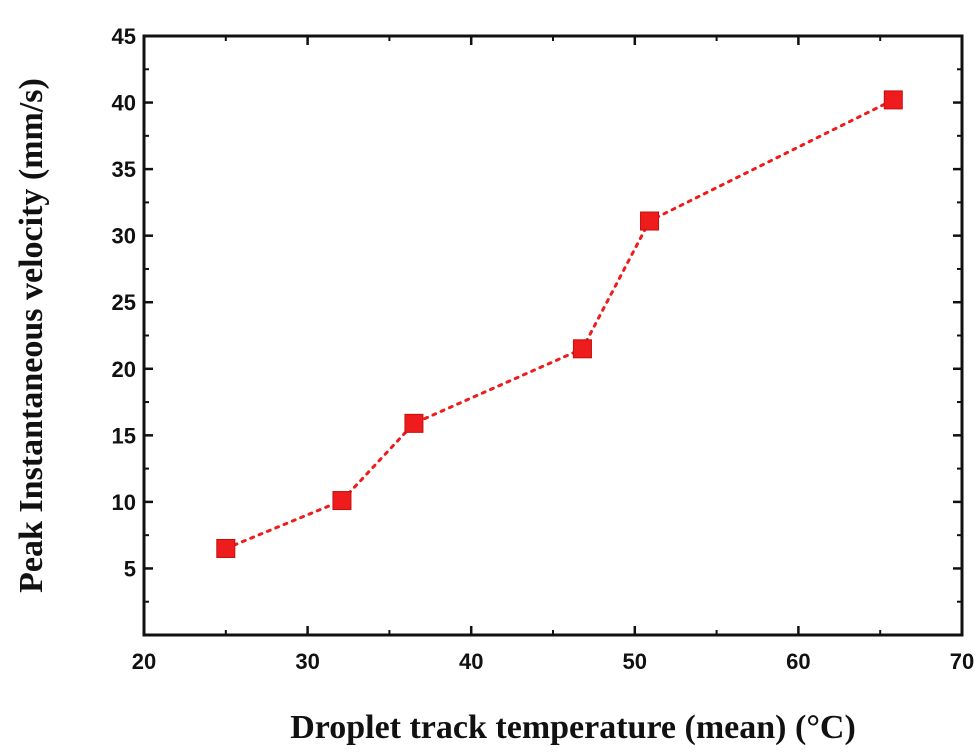 Image resolution: width=980 pixels, height=752 pixels. I want to click on y-tick-label: 15, so click(124, 435).